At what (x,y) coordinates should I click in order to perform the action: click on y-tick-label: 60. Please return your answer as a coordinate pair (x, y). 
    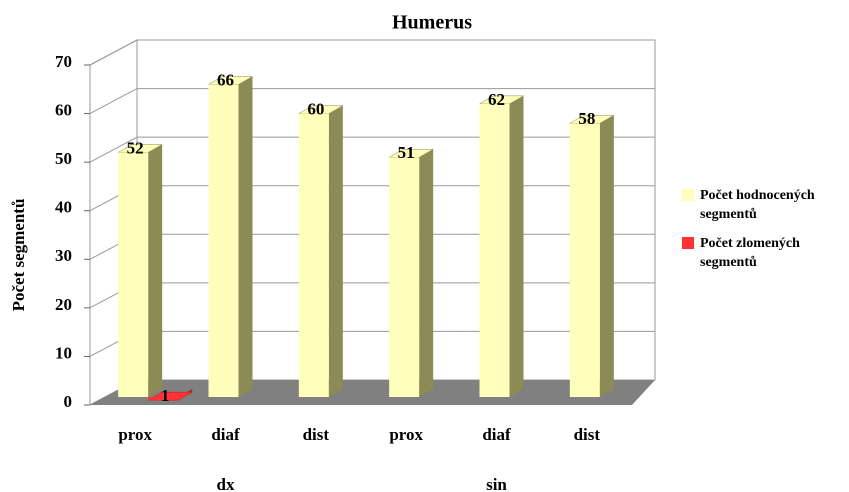
    Looking at the image, I should click on (63, 109).